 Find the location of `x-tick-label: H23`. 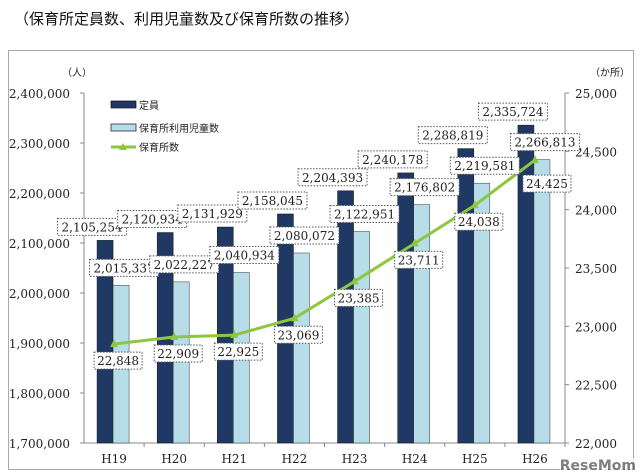

x-tick-label: H23 is located at coordinates (355, 459).